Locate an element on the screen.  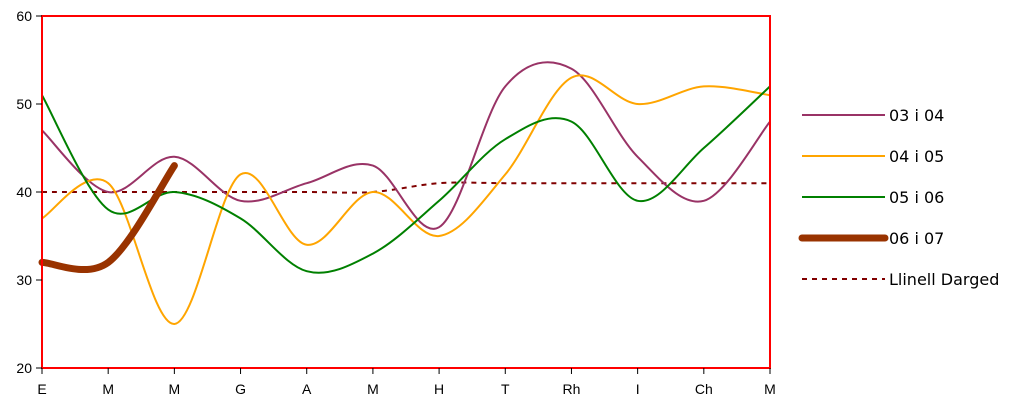
legend-label: Llinell Darged is located at coordinates (944, 279).